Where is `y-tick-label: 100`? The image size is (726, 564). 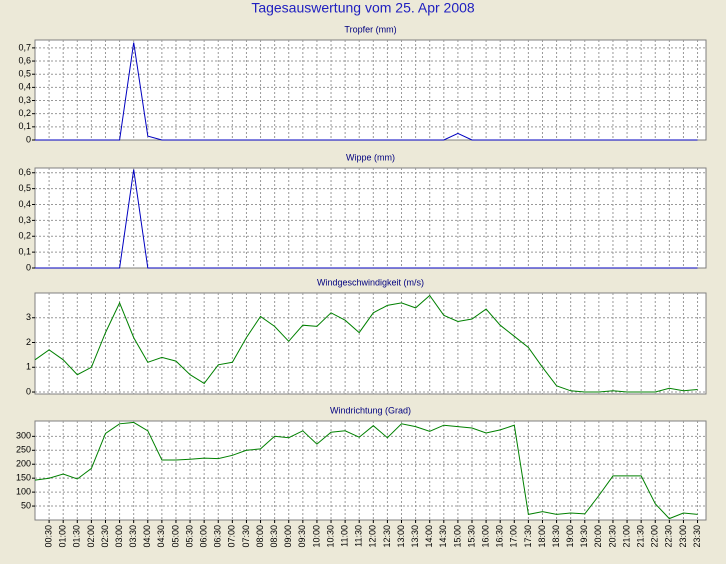
y-tick-label: 100 is located at coordinates (23, 491).